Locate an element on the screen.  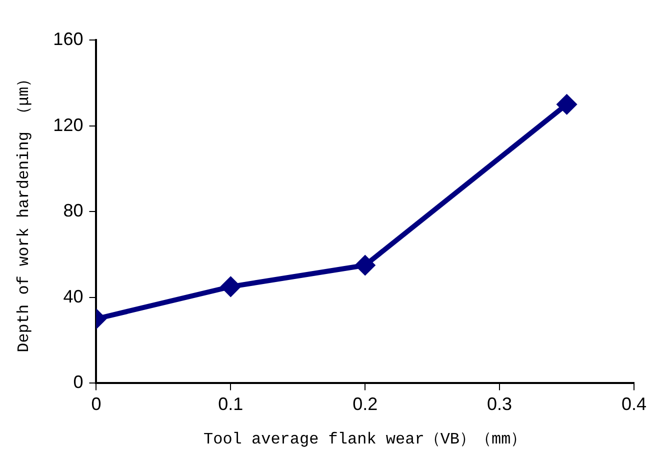
y-axis-title: Depth of work hardening （μm） is located at coordinates (23, 211).